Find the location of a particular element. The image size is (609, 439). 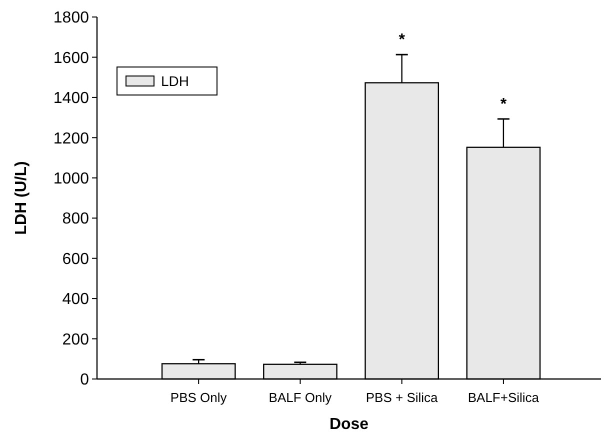

x-tick-label: BALF Only is located at coordinates (300, 397).